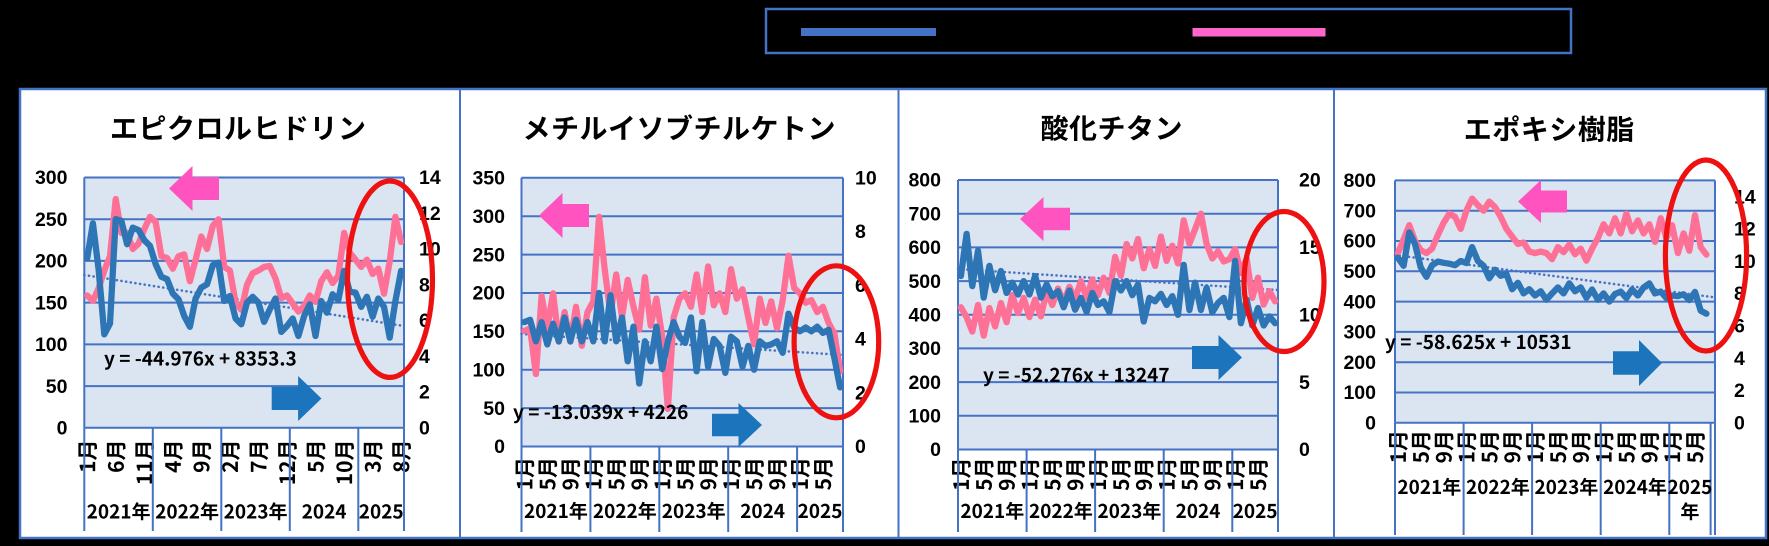 The width and height of the screenshot is (1769, 546). Describe the element at coordinates (1304, 383) in the screenshot. I see `svg-text: 5` at that location.